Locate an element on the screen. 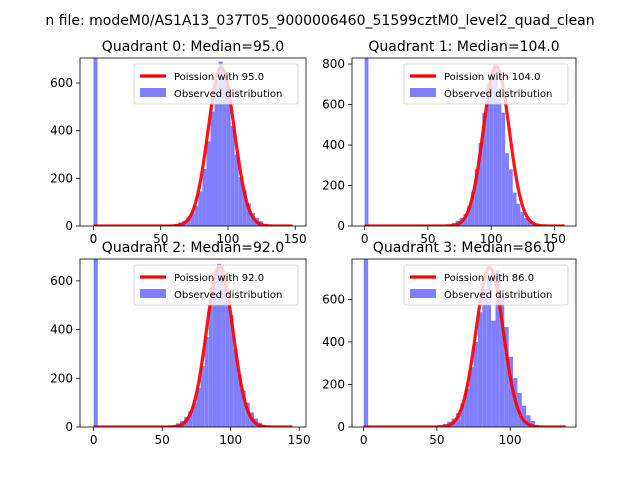 Image resolution: width=640 pixels, height=480 pixels. legend-label: Poission with 104.0 is located at coordinates (492, 77).